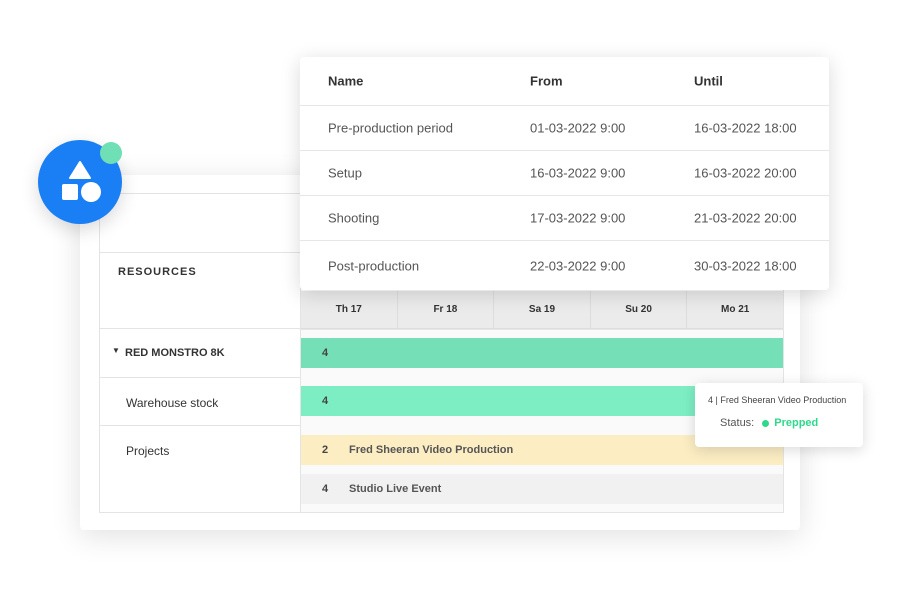 The height and width of the screenshot is (600, 900). Describe the element at coordinates (578, 128) in the screenshot. I see `from-date: 01-03-2022 9:00` at that location.